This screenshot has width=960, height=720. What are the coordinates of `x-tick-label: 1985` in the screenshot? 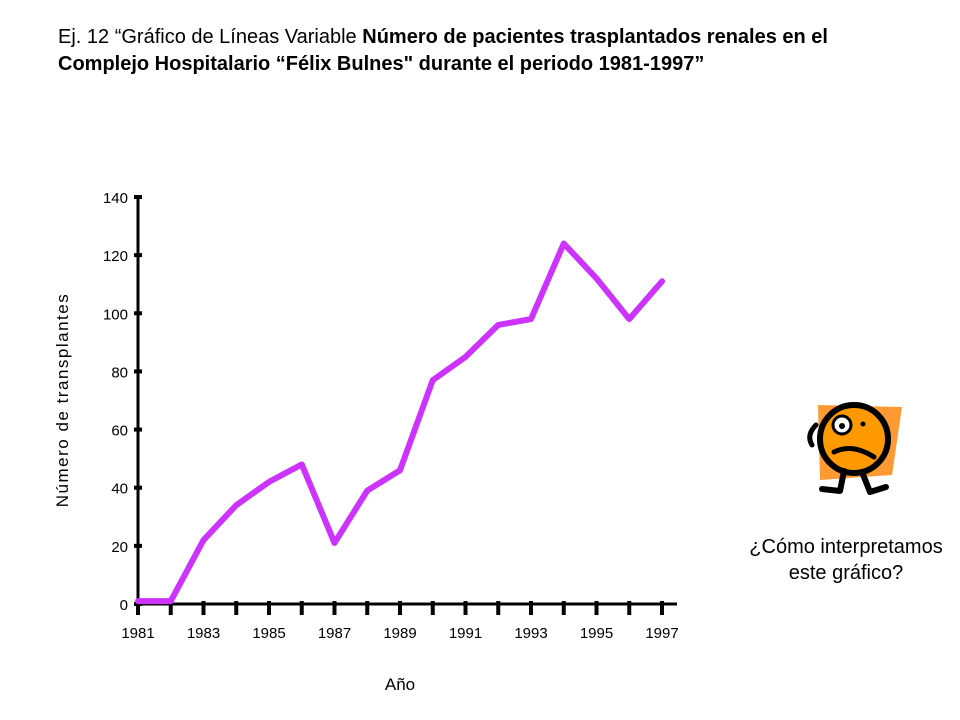 It's located at (268, 633).